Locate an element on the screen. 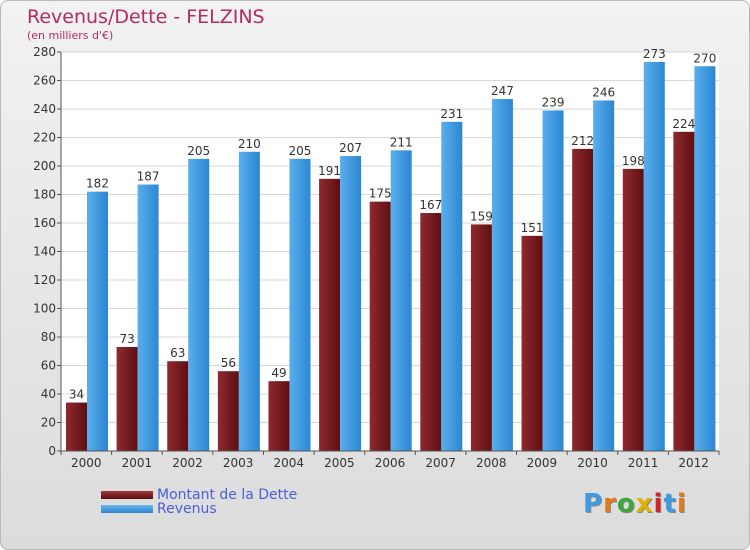 The width and height of the screenshot is (750, 550). y-tick-label: 220 is located at coordinates (44, 138).